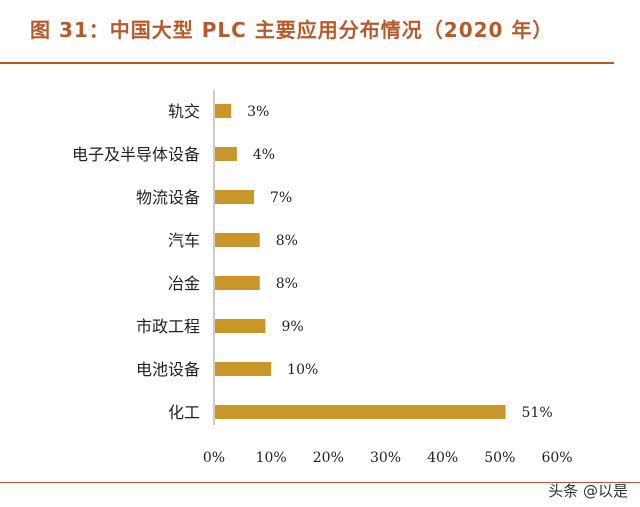 This screenshot has height=507, width=640. Describe the element at coordinates (264, 155) in the screenshot. I see `value-label: 4%` at that location.